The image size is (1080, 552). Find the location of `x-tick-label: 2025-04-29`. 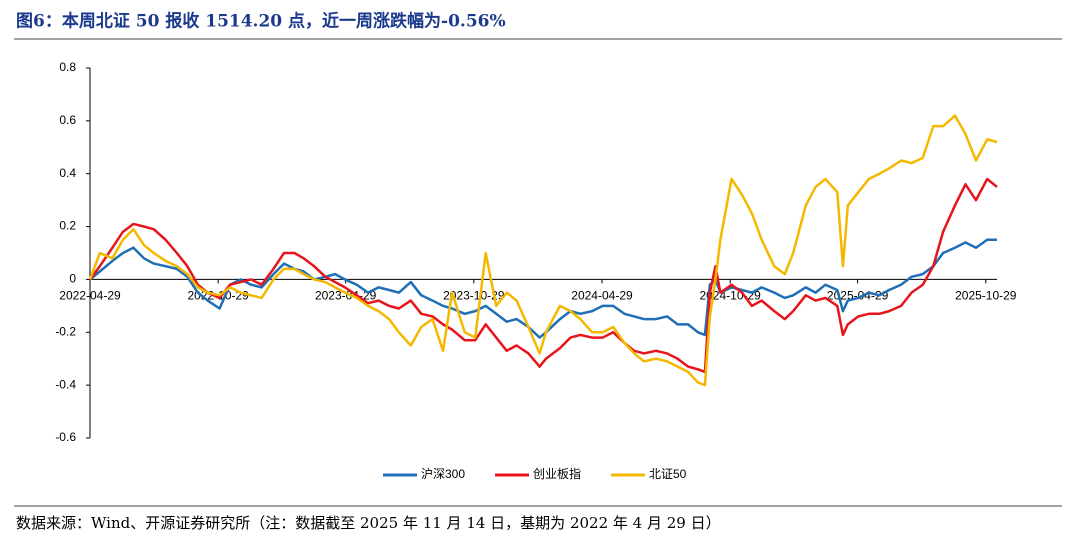

x-tick-label: 2025-04-29 is located at coordinates (858, 296).